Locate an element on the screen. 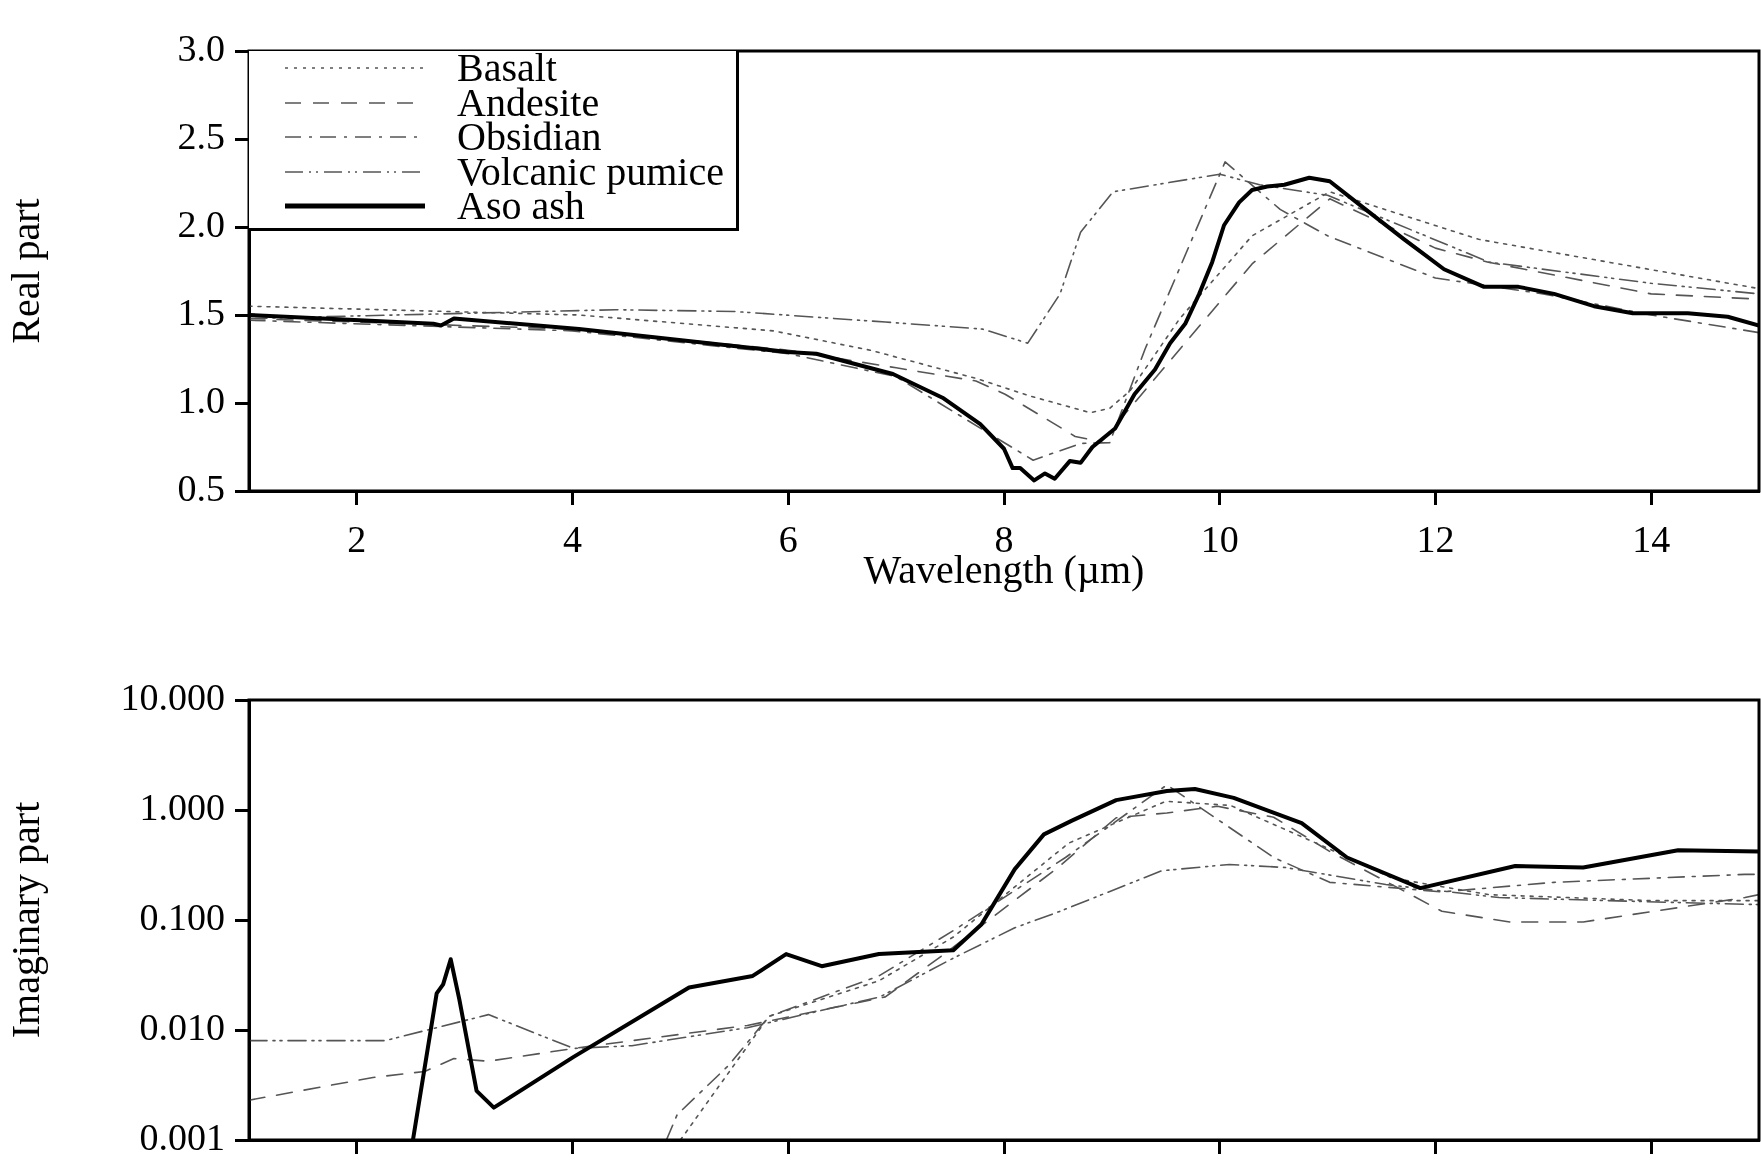  x-tick-label: 4 is located at coordinates (573, 538).